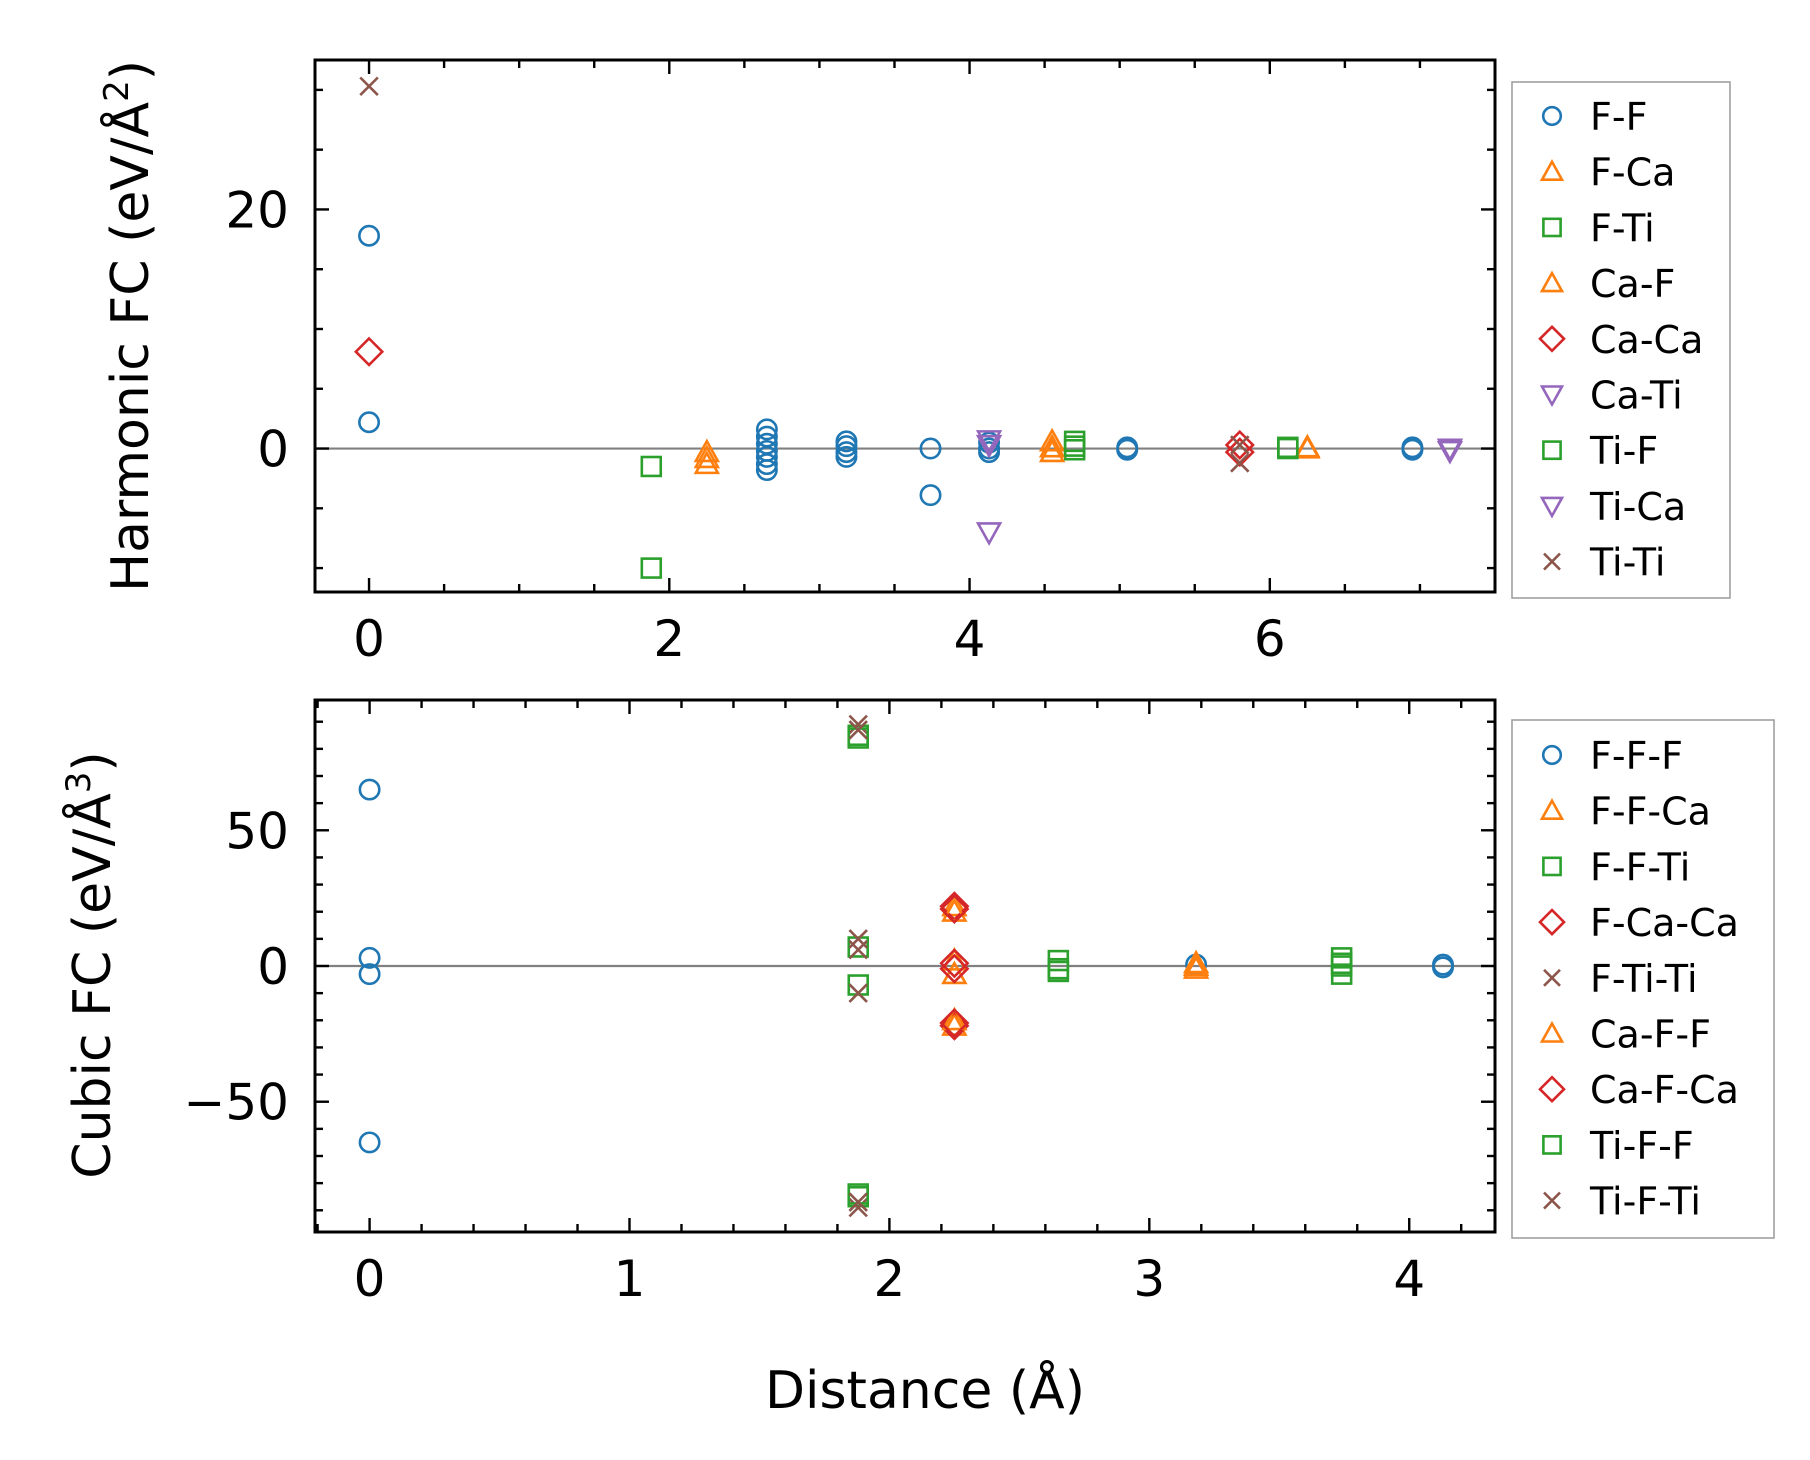  I want to click on legend-label: Ti-Ca, so click(1637, 507).